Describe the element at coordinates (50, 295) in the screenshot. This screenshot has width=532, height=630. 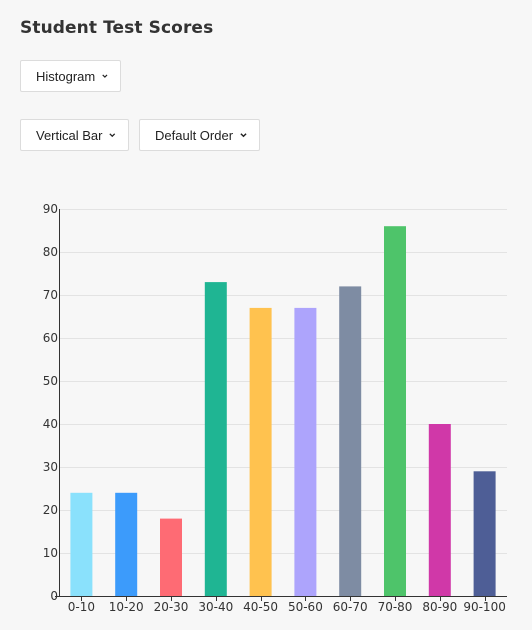
I see `y-tick-label: 70` at that location.